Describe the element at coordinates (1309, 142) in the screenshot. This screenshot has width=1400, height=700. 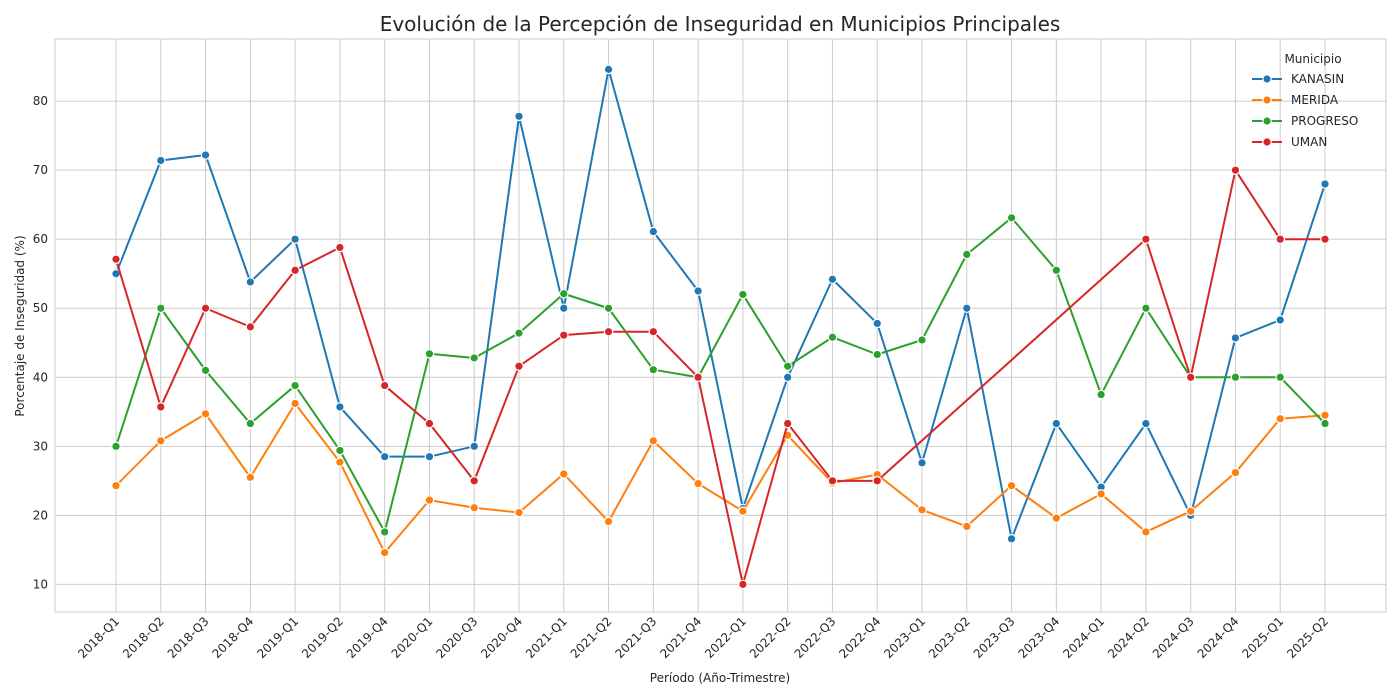
I see `legend-label: UMAN` at that location.